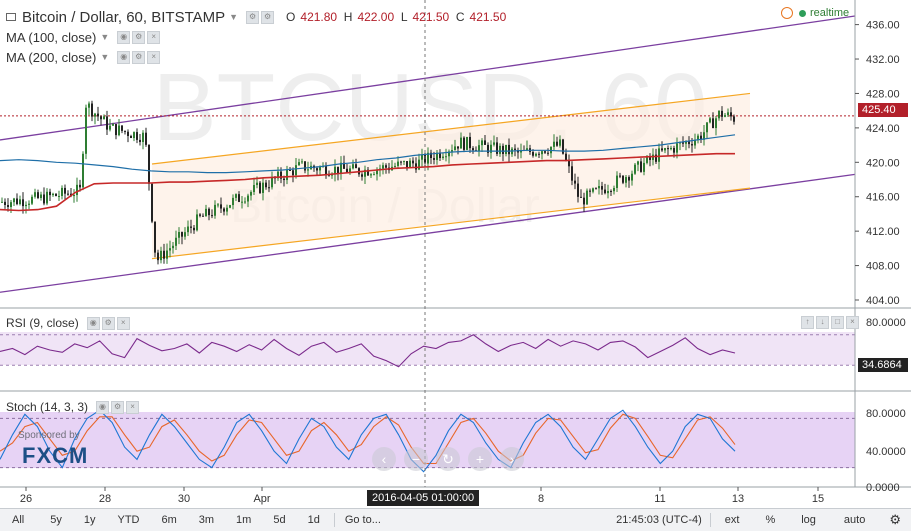 This screenshot has height=531, width=911. What do you see at coordinates (56, 520) in the screenshot?
I see `range-5y: 5y` at bounding box center [56, 520].